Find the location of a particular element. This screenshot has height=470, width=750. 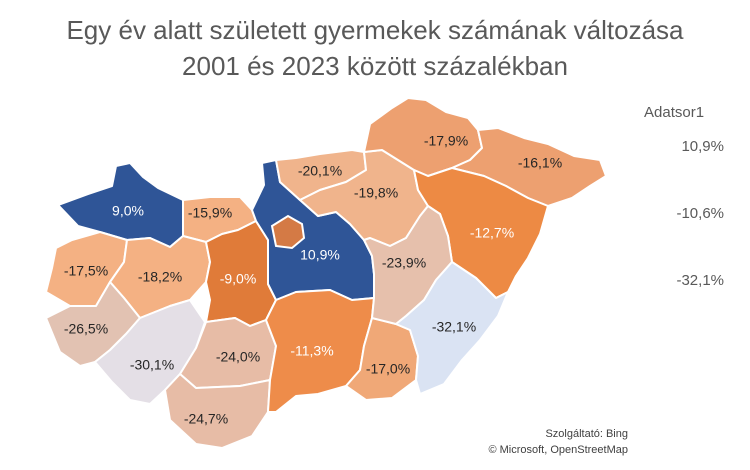

region-value-label: -23,9% is located at coordinates (404, 263).